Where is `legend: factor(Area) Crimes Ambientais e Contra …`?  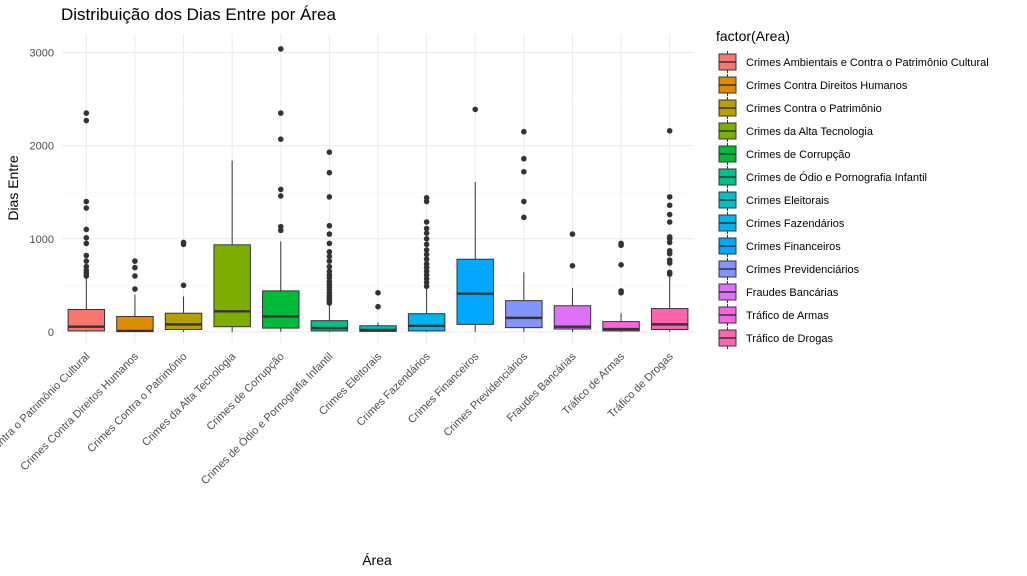
legend: factor(Area) Crimes Ambientais e Contra … is located at coordinates (852, 188).